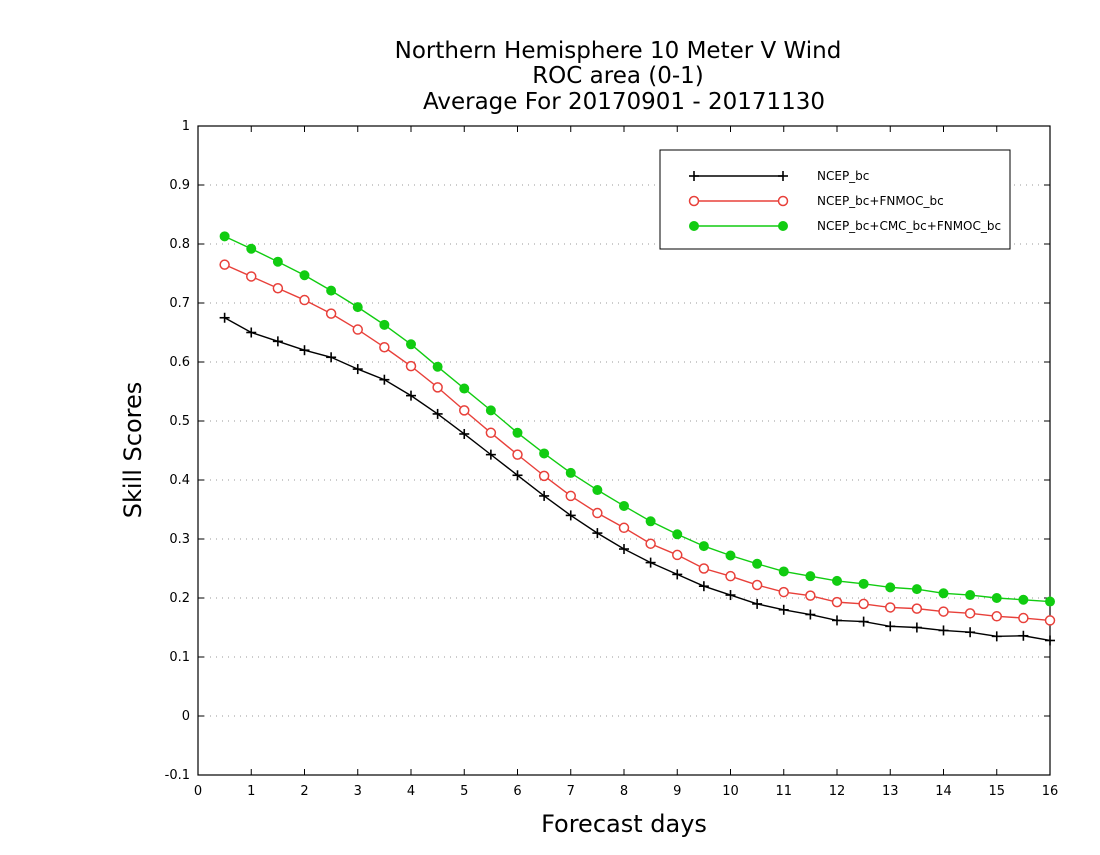 This screenshot has width=1100, height=855. Describe the element at coordinates (843, 176) in the screenshot. I see `legend-label: NCEP_bc` at that location.